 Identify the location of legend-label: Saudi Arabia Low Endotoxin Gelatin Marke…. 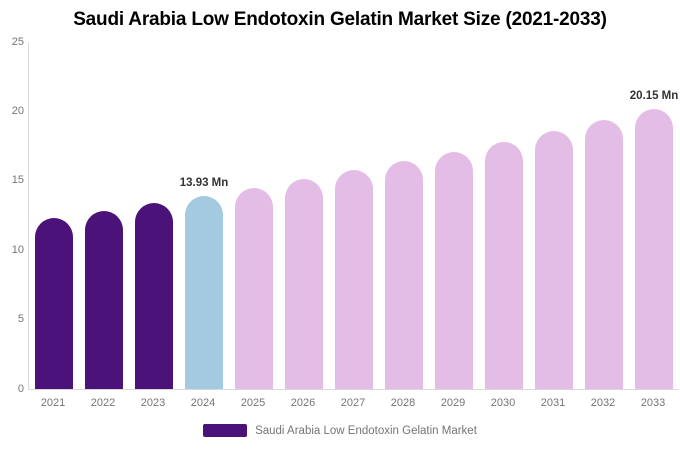
(366, 430).